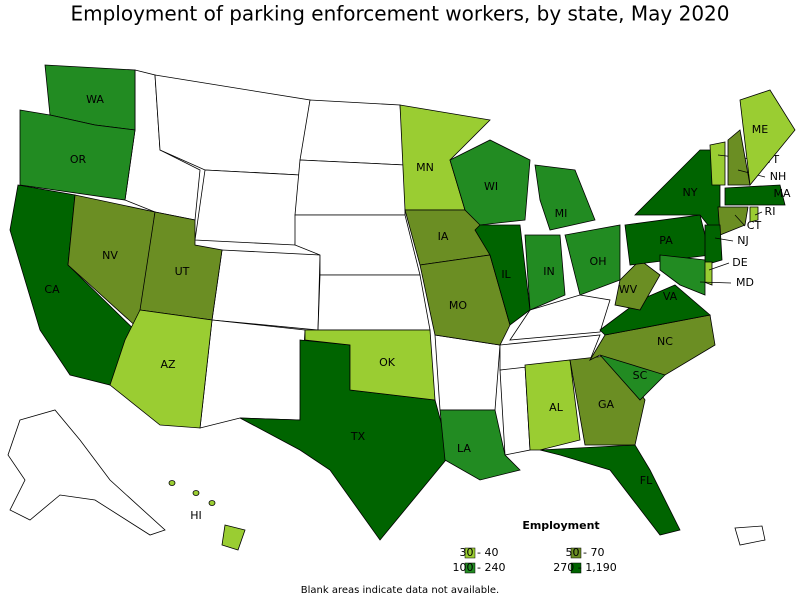 The height and width of the screenshot is (600, 800). What do you see at coordinates (670, 296) in the screenshot?
I see `state-label: VA` at bounding box center [670, 296].